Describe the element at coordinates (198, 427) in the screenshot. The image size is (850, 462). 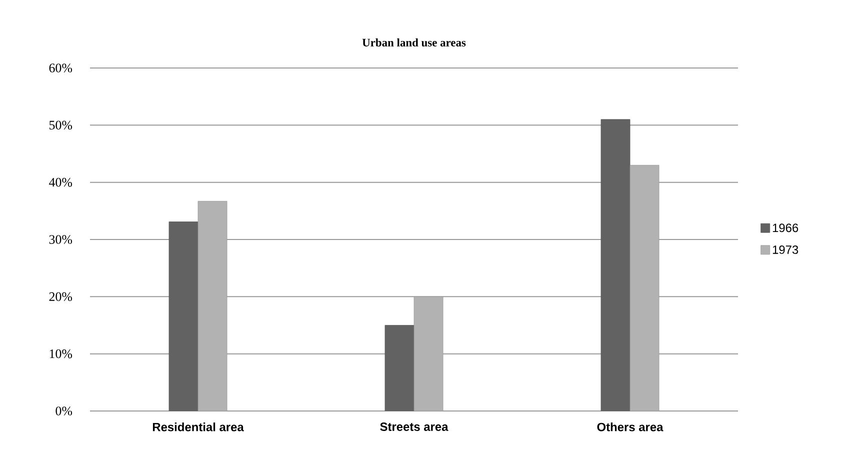
I see `x-tick-label: Residential area` at that location.